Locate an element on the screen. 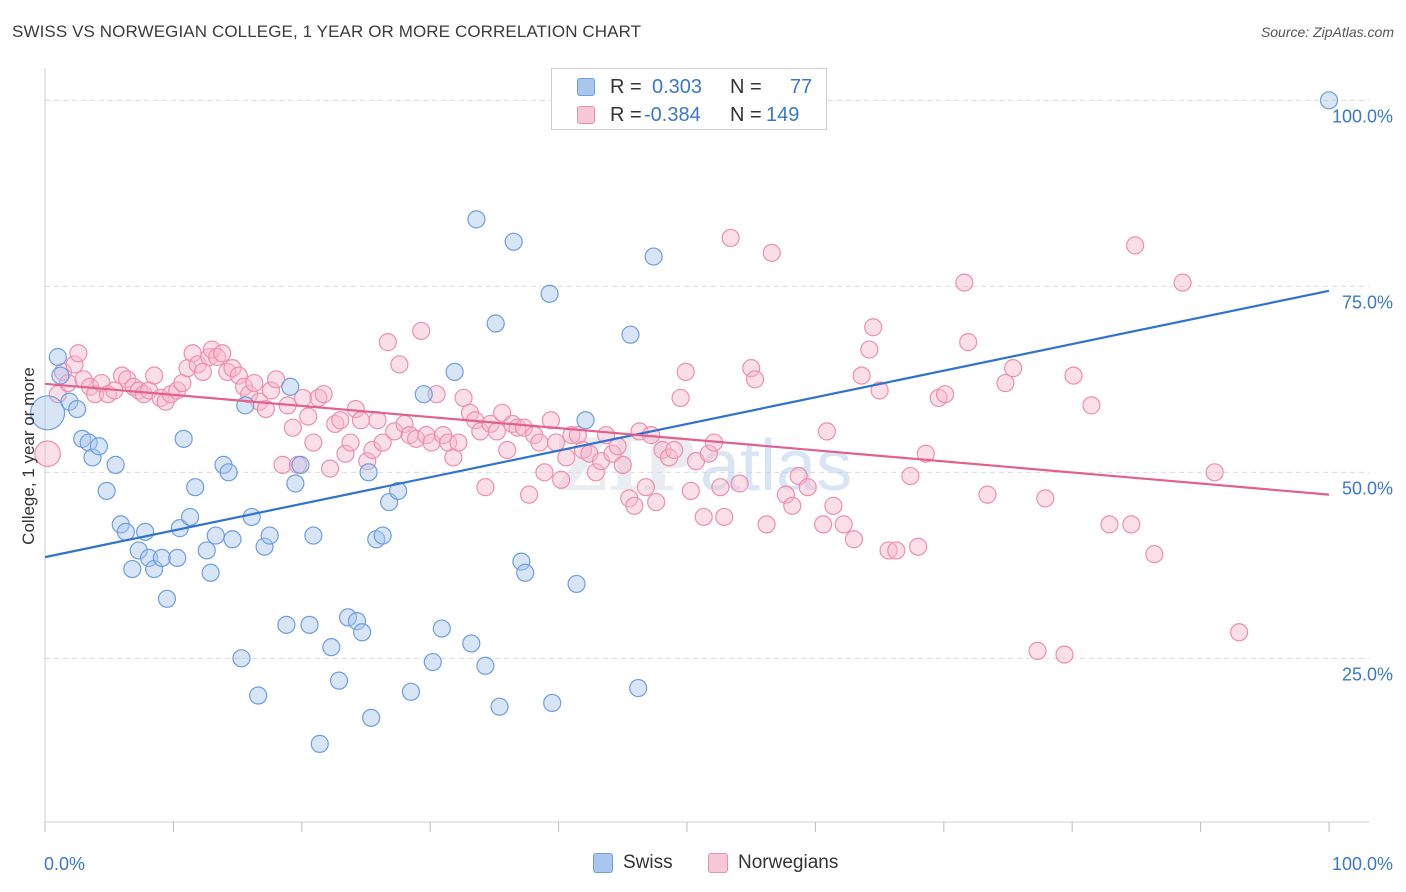 The width and height of the screenshot is (1406, 892). norwegians-n-value: 149 is located at coordinates (783, 115).